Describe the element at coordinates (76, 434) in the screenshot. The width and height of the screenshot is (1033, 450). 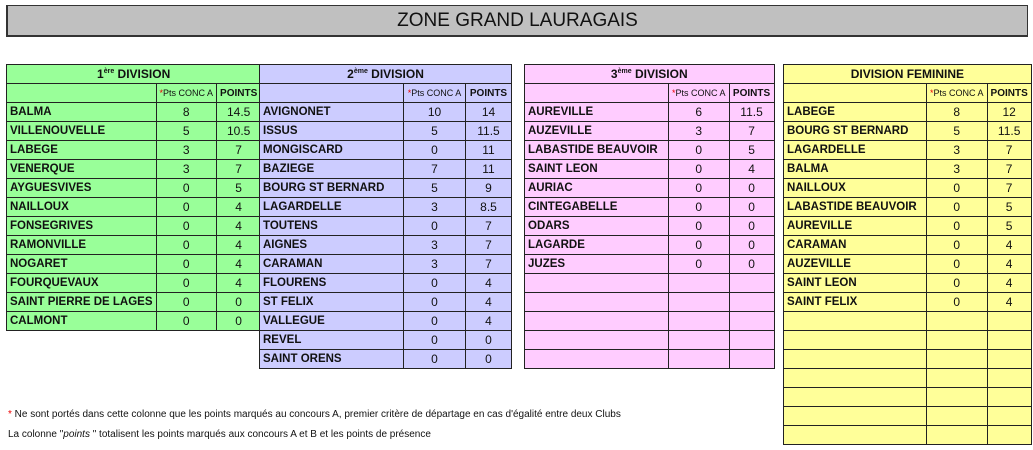
I see `footnote-emphasis: points` at that location.